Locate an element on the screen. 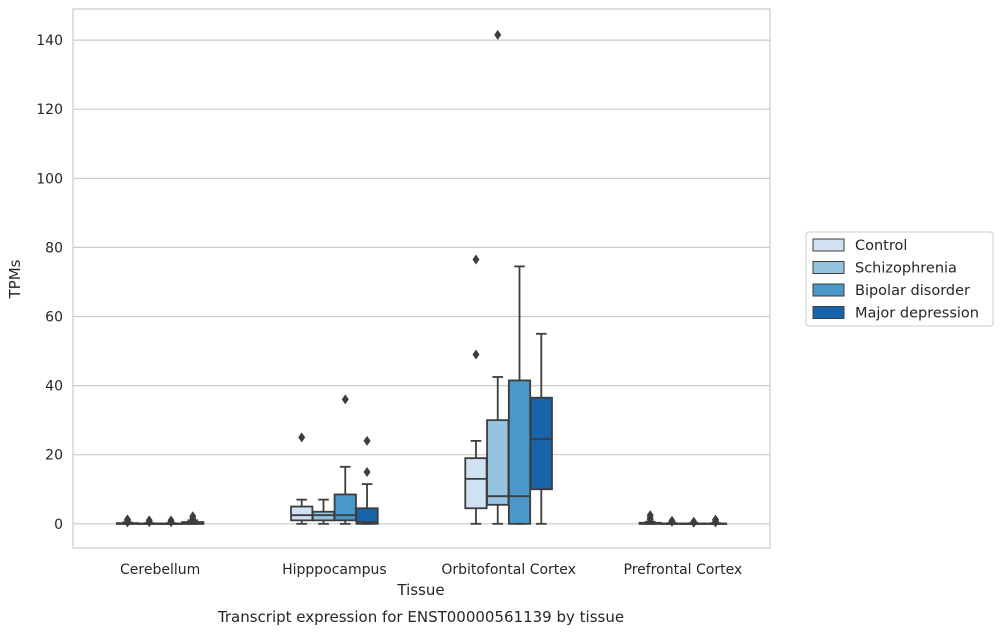  x-tick-label: Hipppocampus is located at coordinates (334, 570).